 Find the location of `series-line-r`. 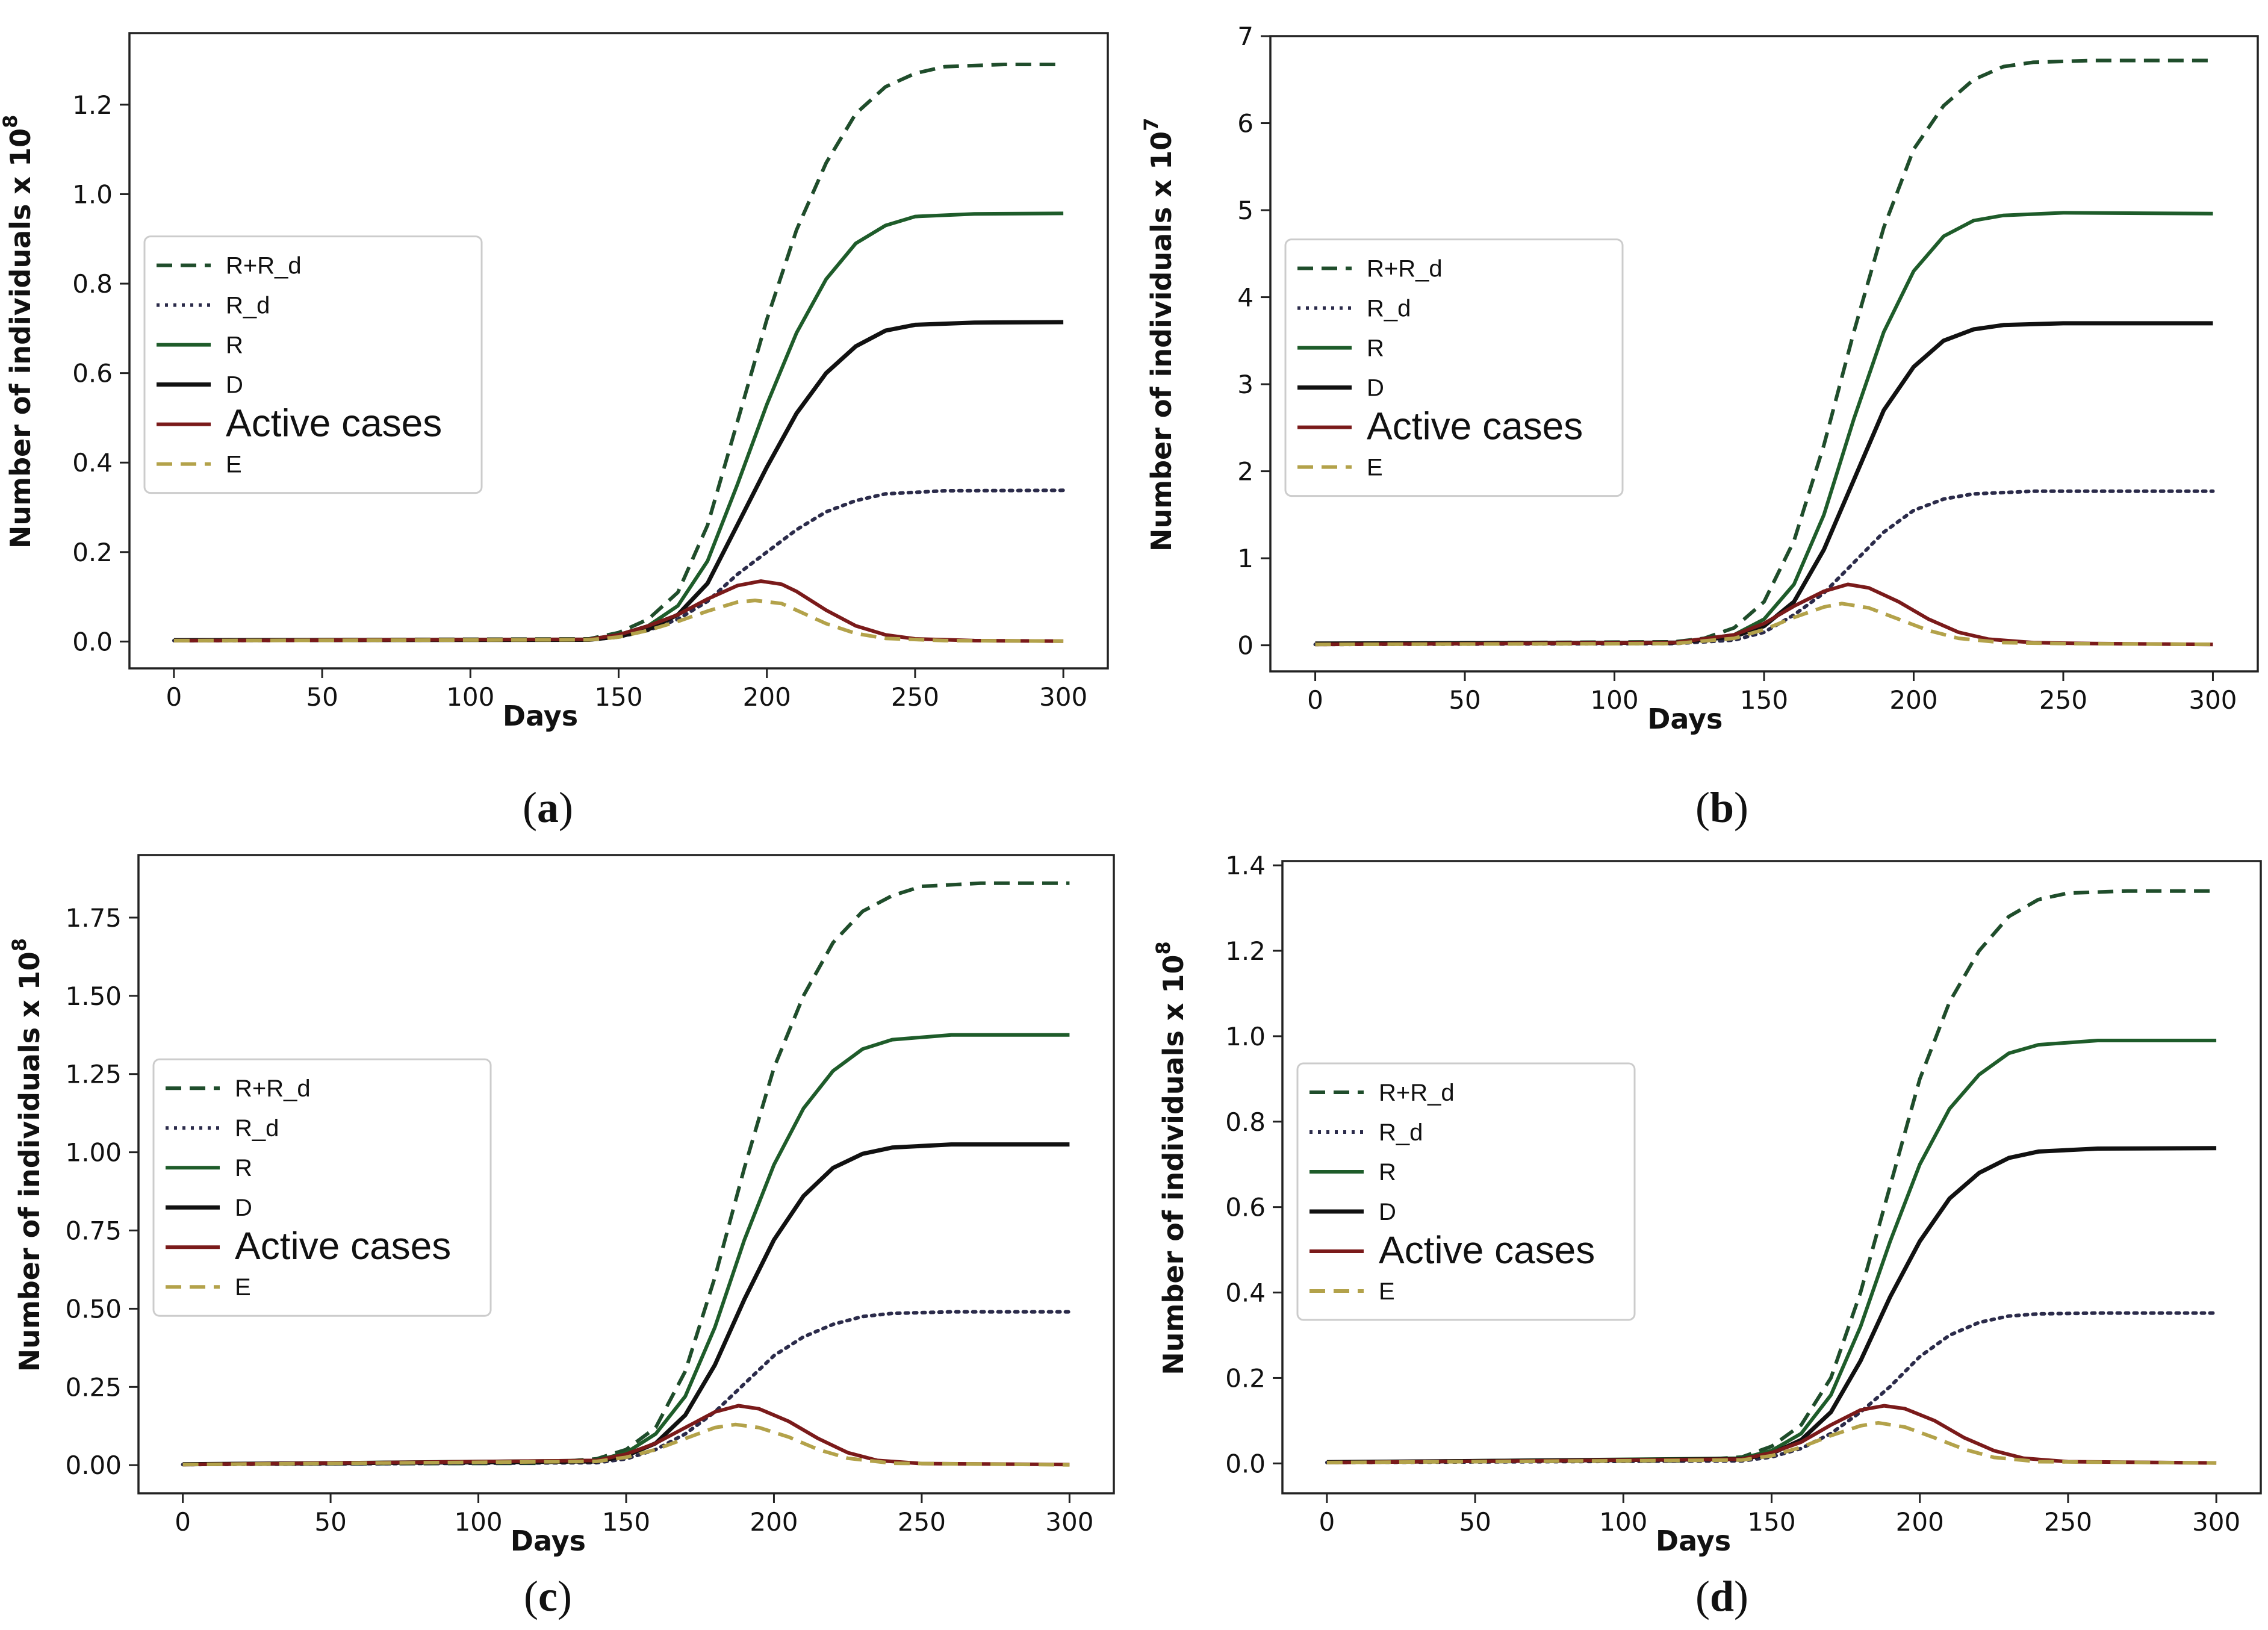

series-line-r is located at coordinates (1771, 1251).